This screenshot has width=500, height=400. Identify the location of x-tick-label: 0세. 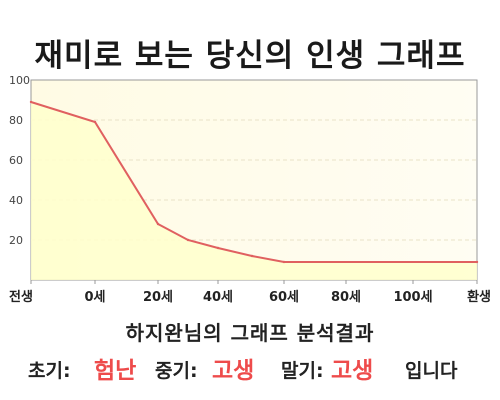
(94, 297).